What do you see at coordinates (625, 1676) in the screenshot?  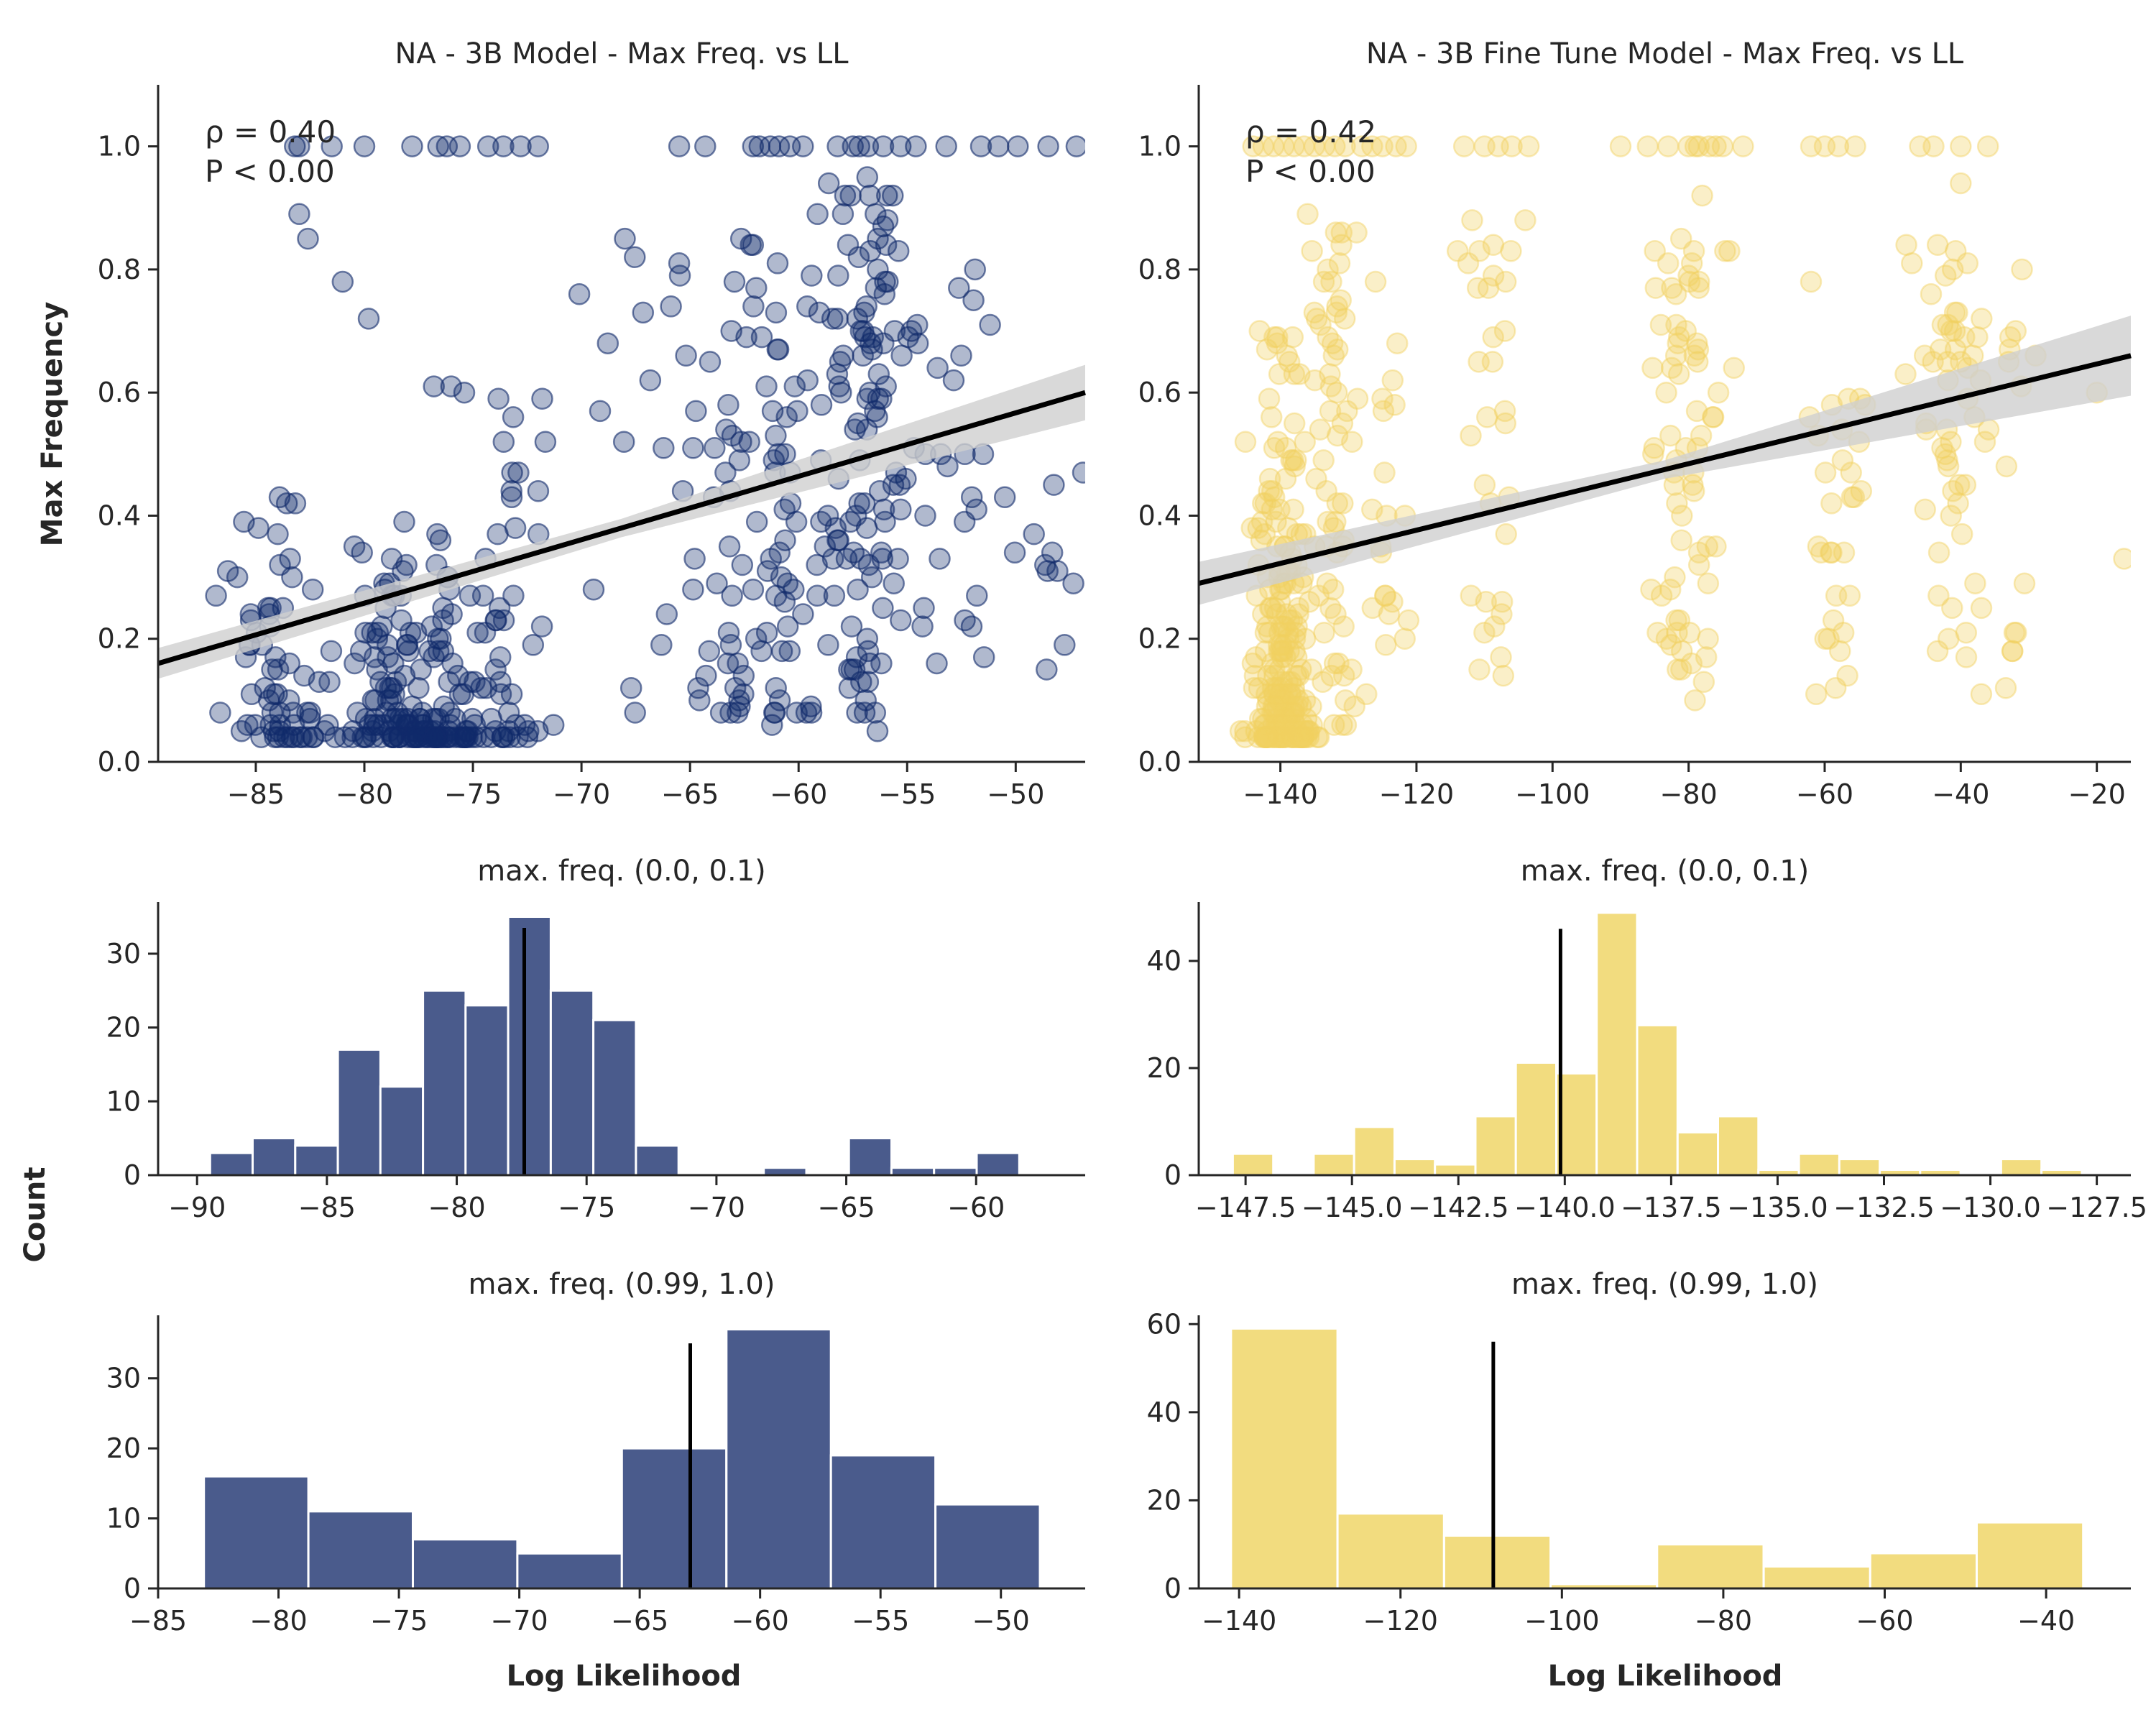 I see `x-axis-label-left: Log Likelihood` at bounding box center [625, 1676].